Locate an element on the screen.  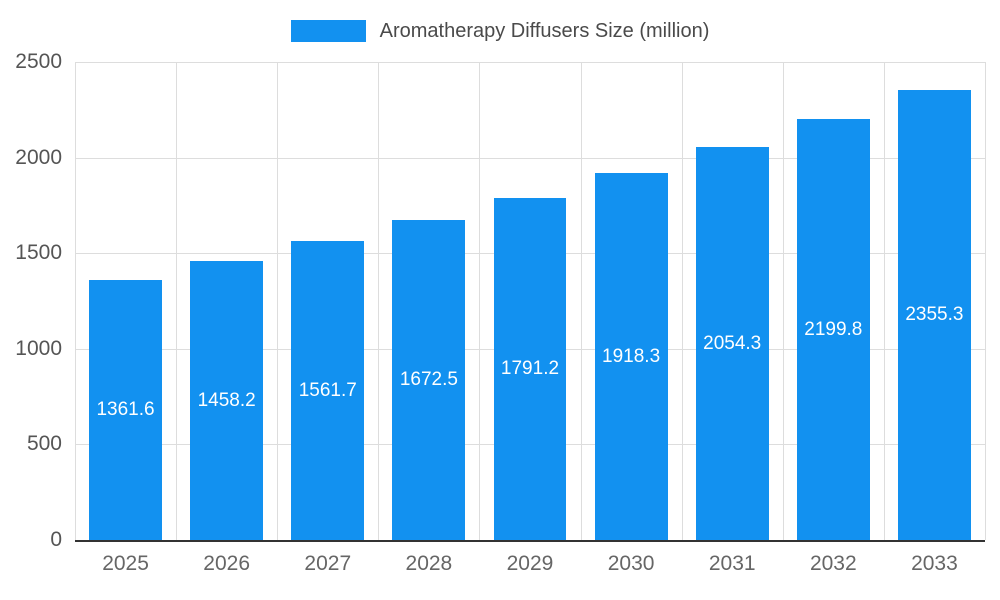
bar-2032: 2199.8 is located at coordinates (833, 329).